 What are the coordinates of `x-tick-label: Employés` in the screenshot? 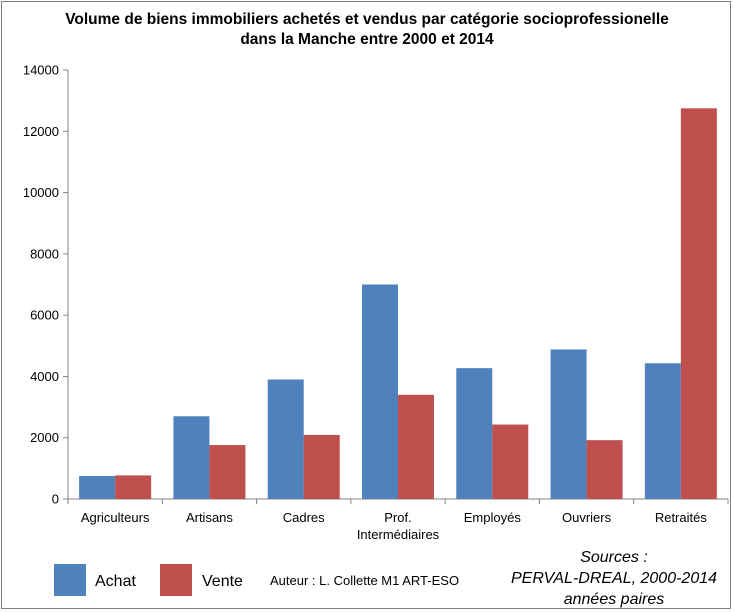 It's located at (493, 517).